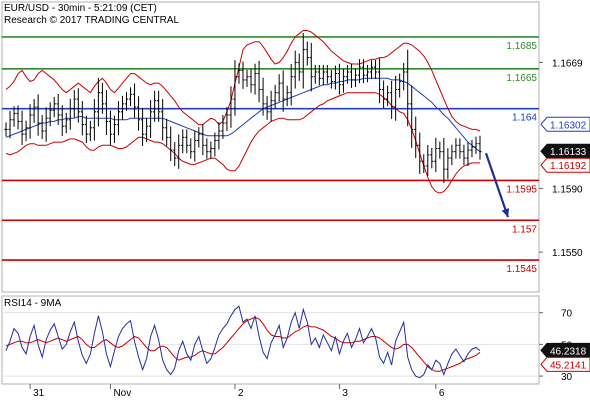 The width and height of the screenshot is (590, 400). Describe the element at coordinates (241, 393) in the screenshot. I see `x-tick-label: 2` at that location.